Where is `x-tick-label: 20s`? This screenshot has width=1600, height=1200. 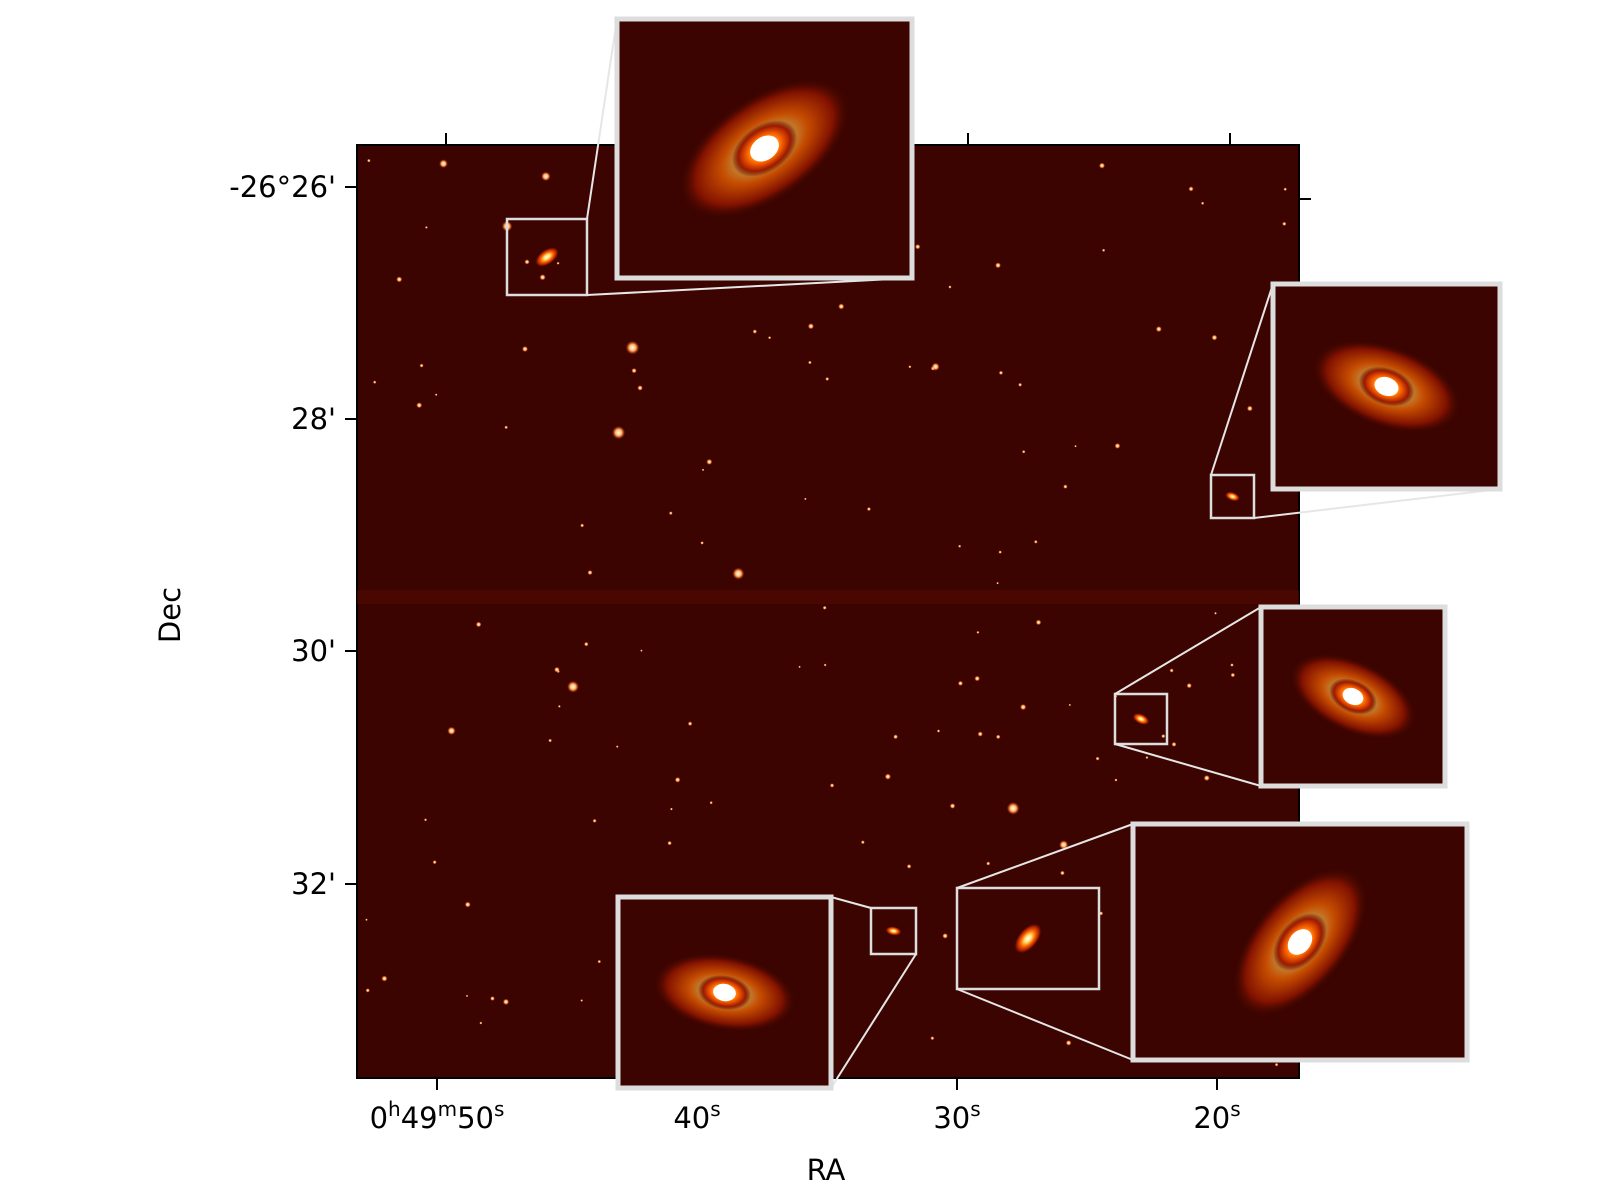
x-tick-label: 20s is located at coordinates (1216, 1116).